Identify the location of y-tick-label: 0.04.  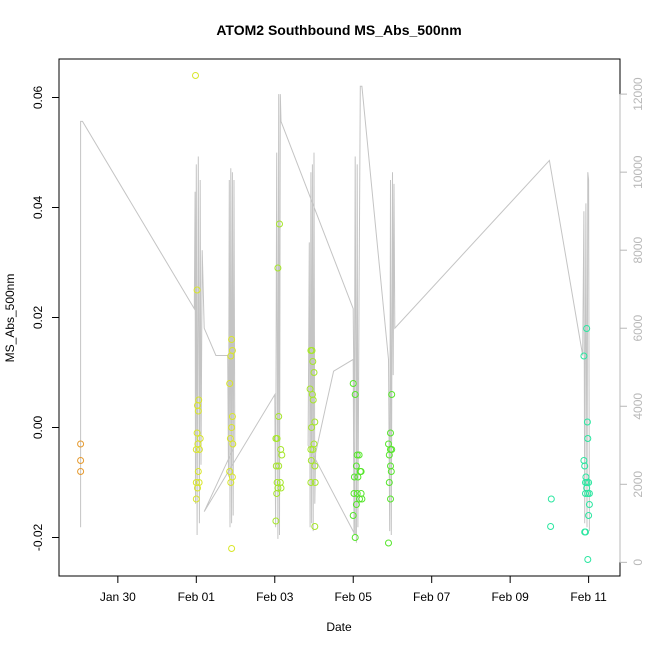
(38, 207).